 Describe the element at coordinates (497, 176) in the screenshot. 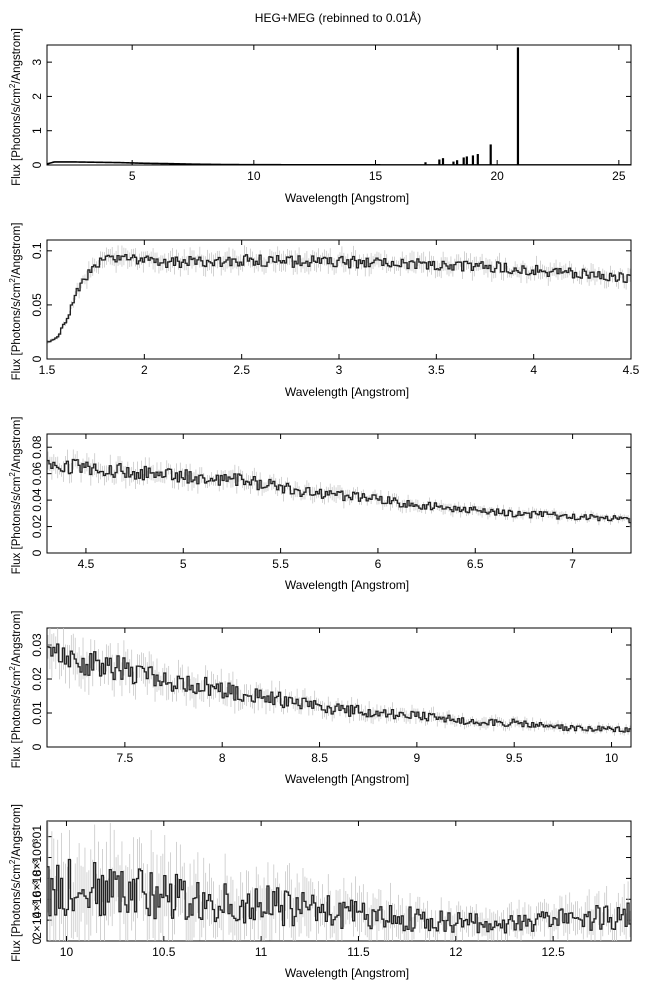

I see `x-tick-label: 20` at that location.